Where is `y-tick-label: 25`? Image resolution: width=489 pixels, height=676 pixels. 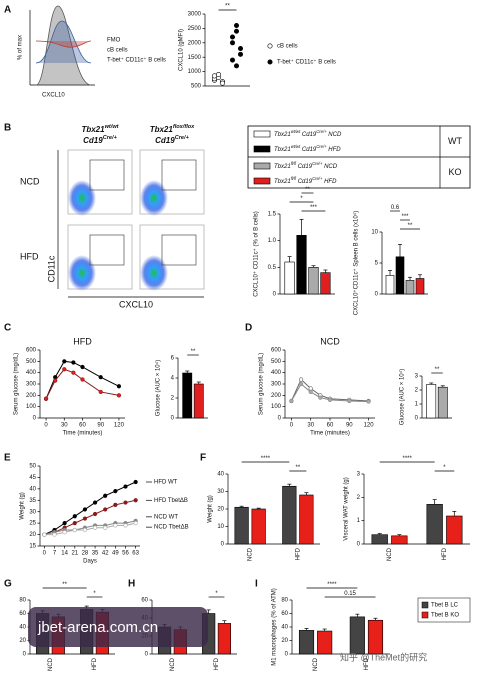
y-tick-label: 25 is located at coordinates (32, 524).